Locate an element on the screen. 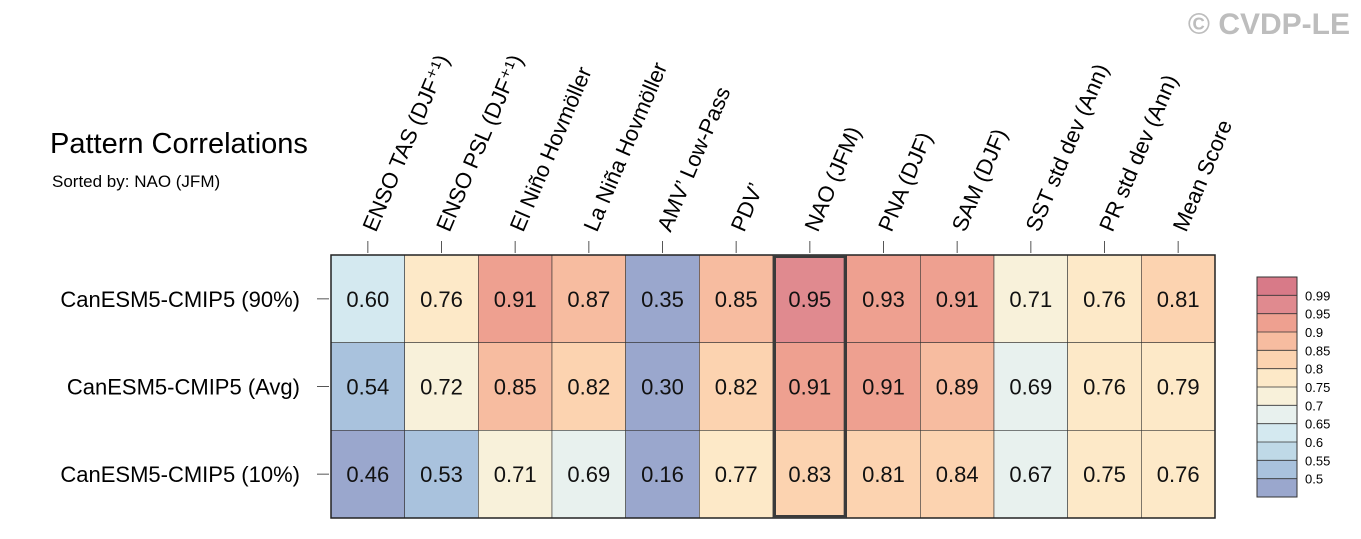 The height and width of the screenshot is (539, 1361). cell-value-label: 0.54 is located at coordinates (367, 387).